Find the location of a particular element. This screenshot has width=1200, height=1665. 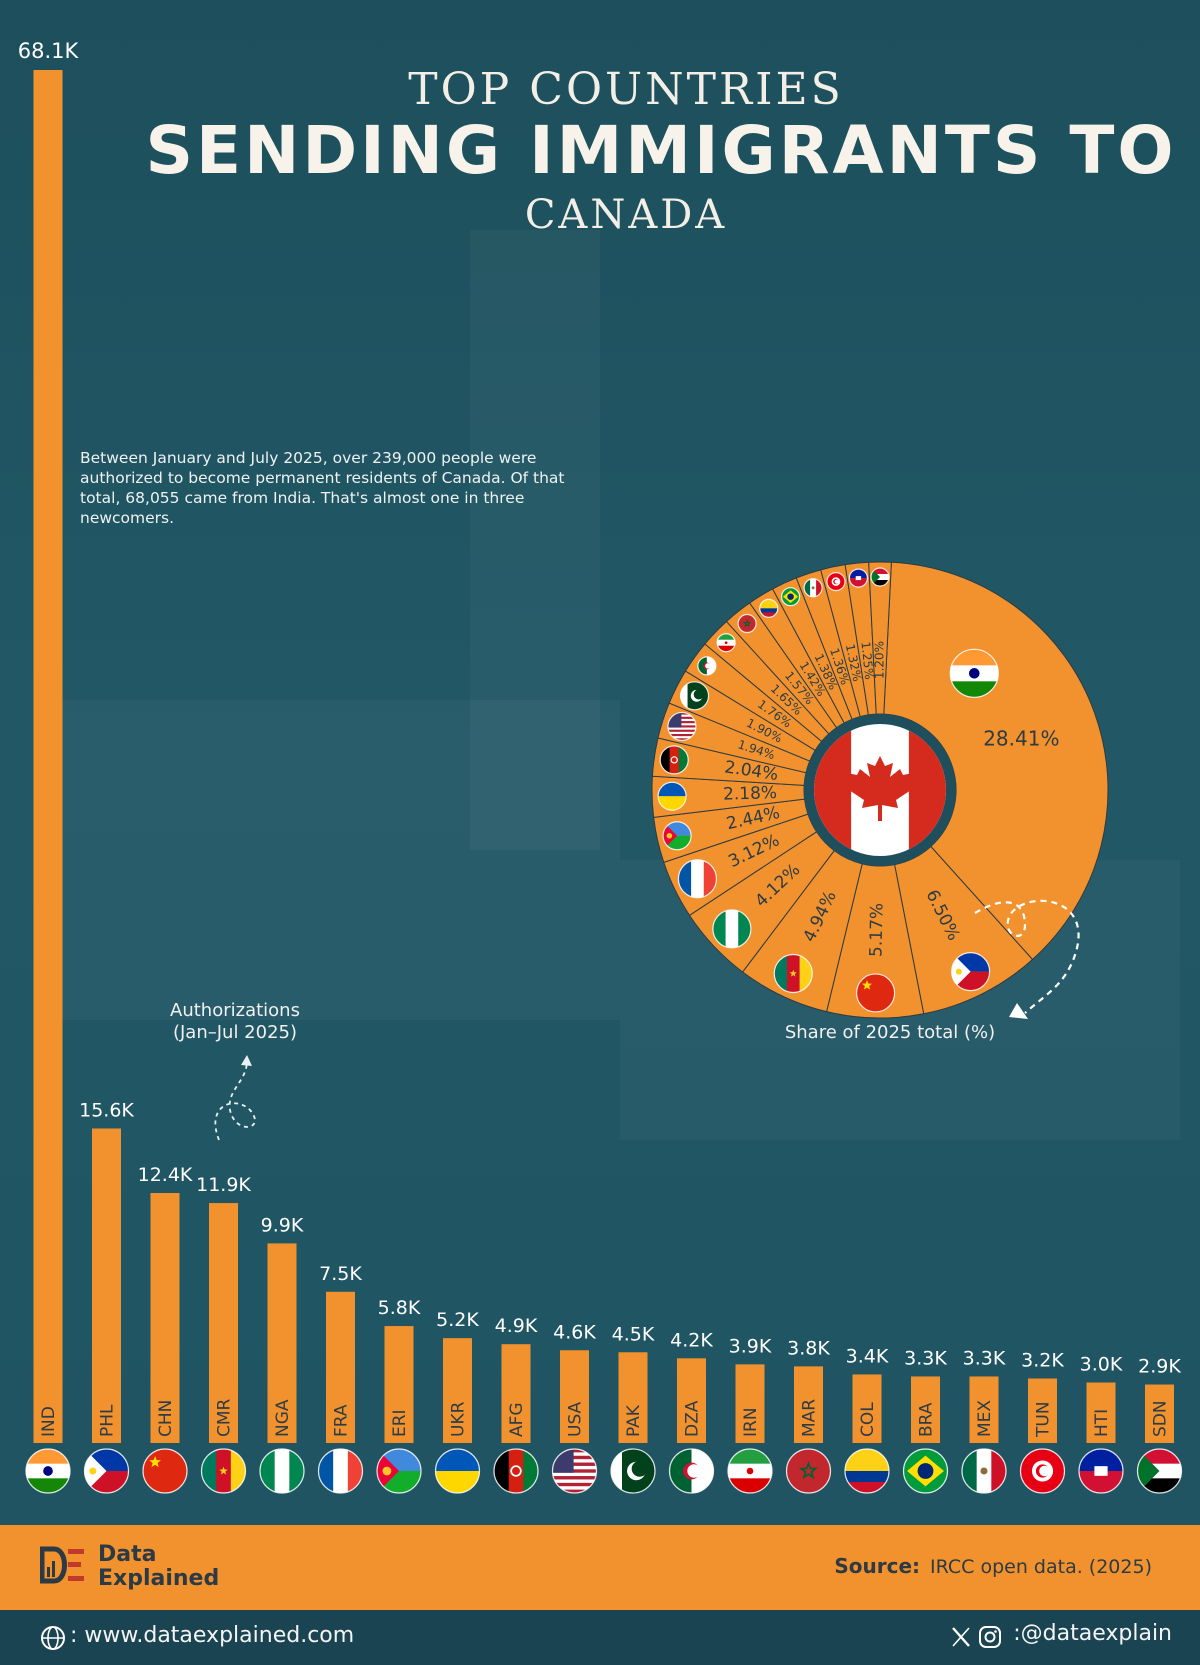

bar-category-label: AFG is located at coordinates (517, 1419).